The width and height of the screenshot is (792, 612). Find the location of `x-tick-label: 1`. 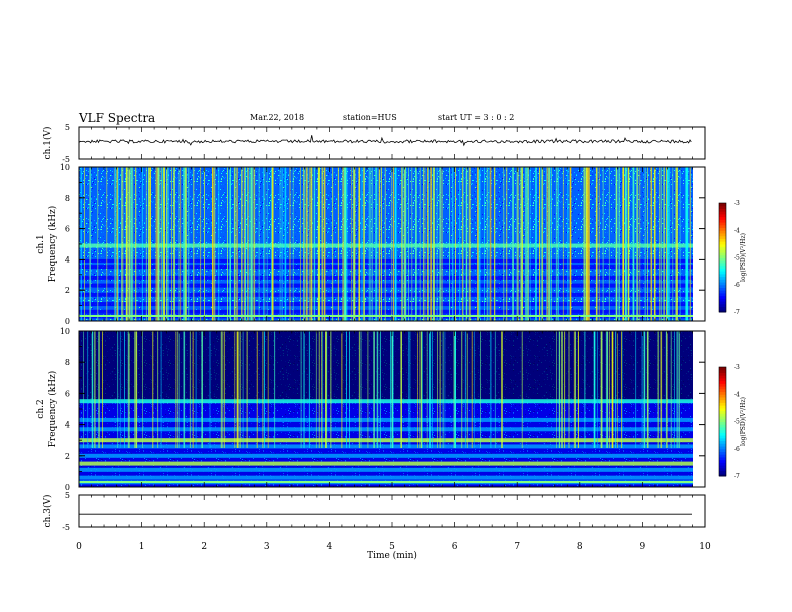

x-tick-label: 1 is located at coordinates (142, 547).